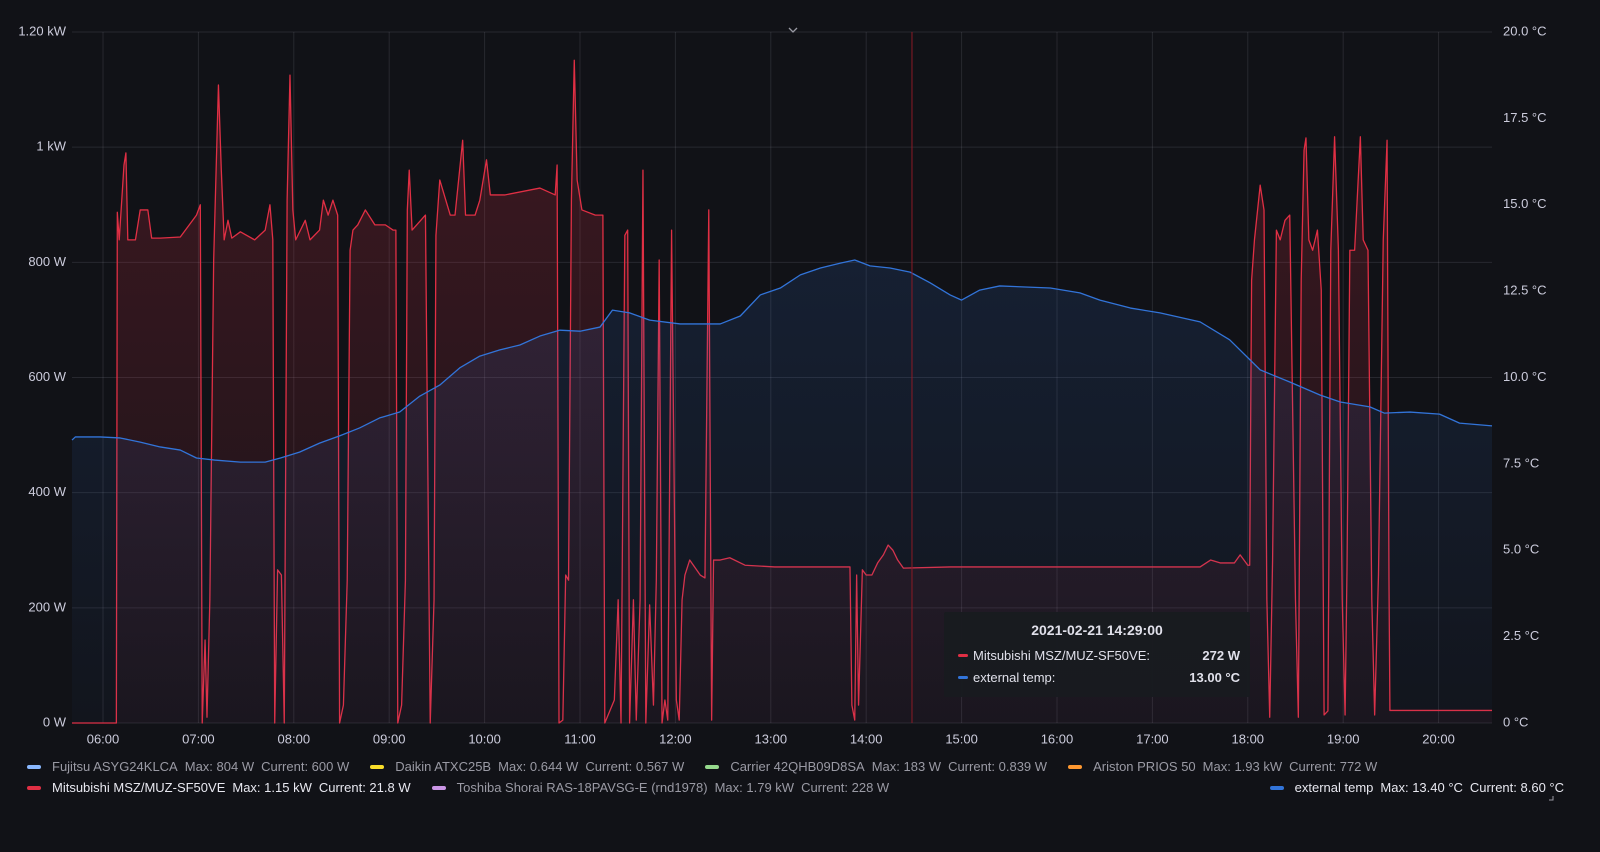 The height and width of the screenshot is (852, 1600). What do you see at coordinates (1057, 738) in the screenshot?
I see `x-tick-label: 16:00` at bounding box center [1057, 738].